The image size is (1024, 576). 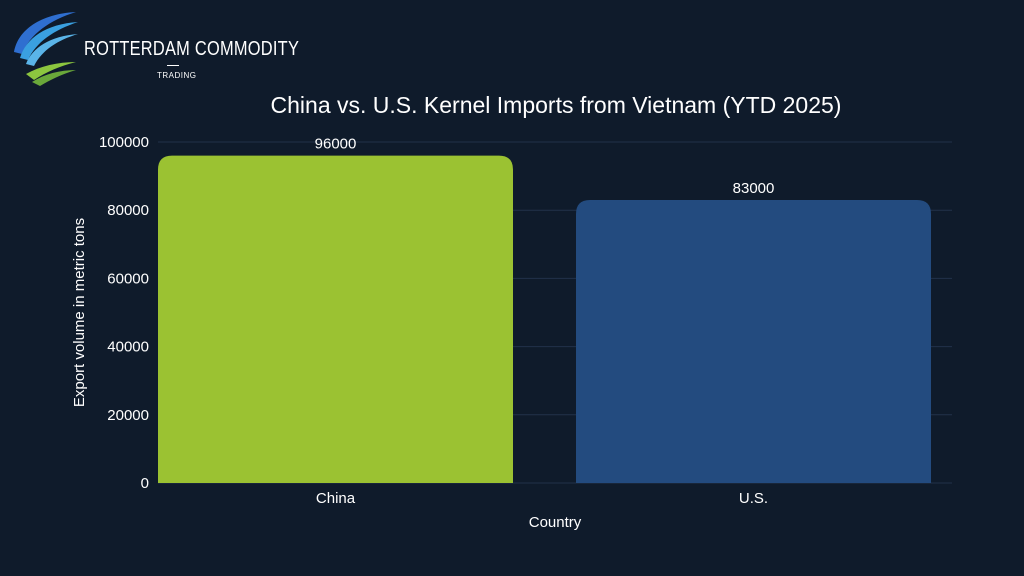 I want to click on brand-tagline: TRADING, so click(x=177, y=75).